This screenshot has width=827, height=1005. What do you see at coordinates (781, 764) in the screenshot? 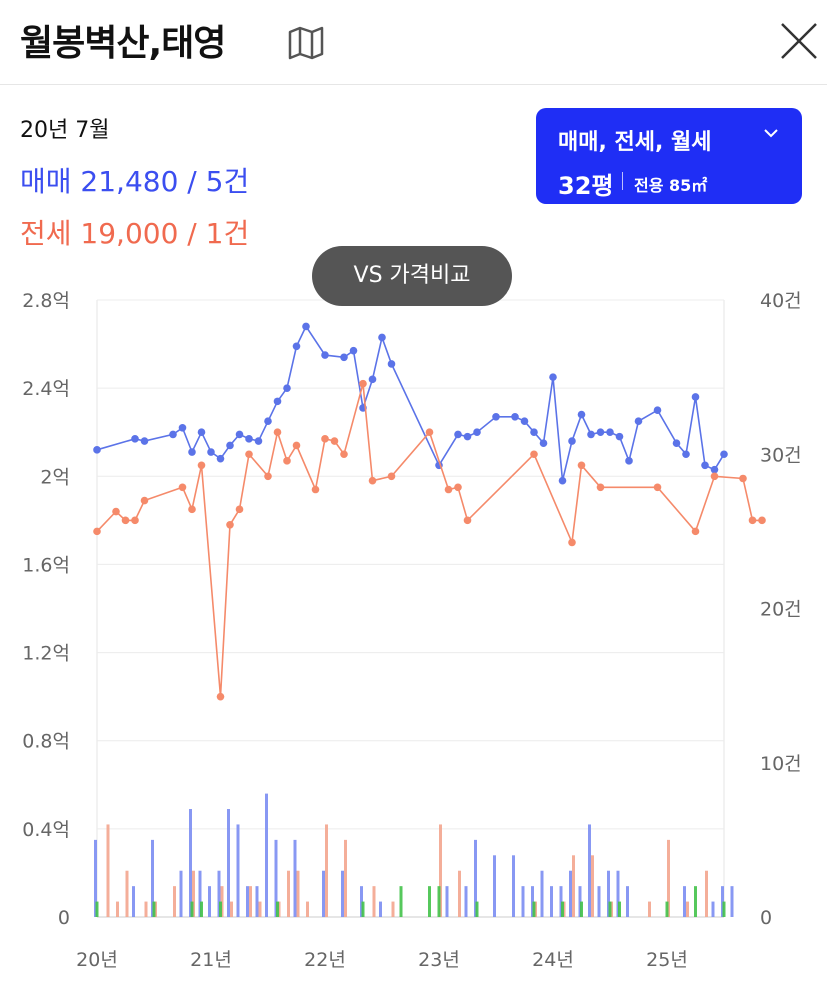
I see `y-right-tick-label: 10건` at bounding box center [781, 764].